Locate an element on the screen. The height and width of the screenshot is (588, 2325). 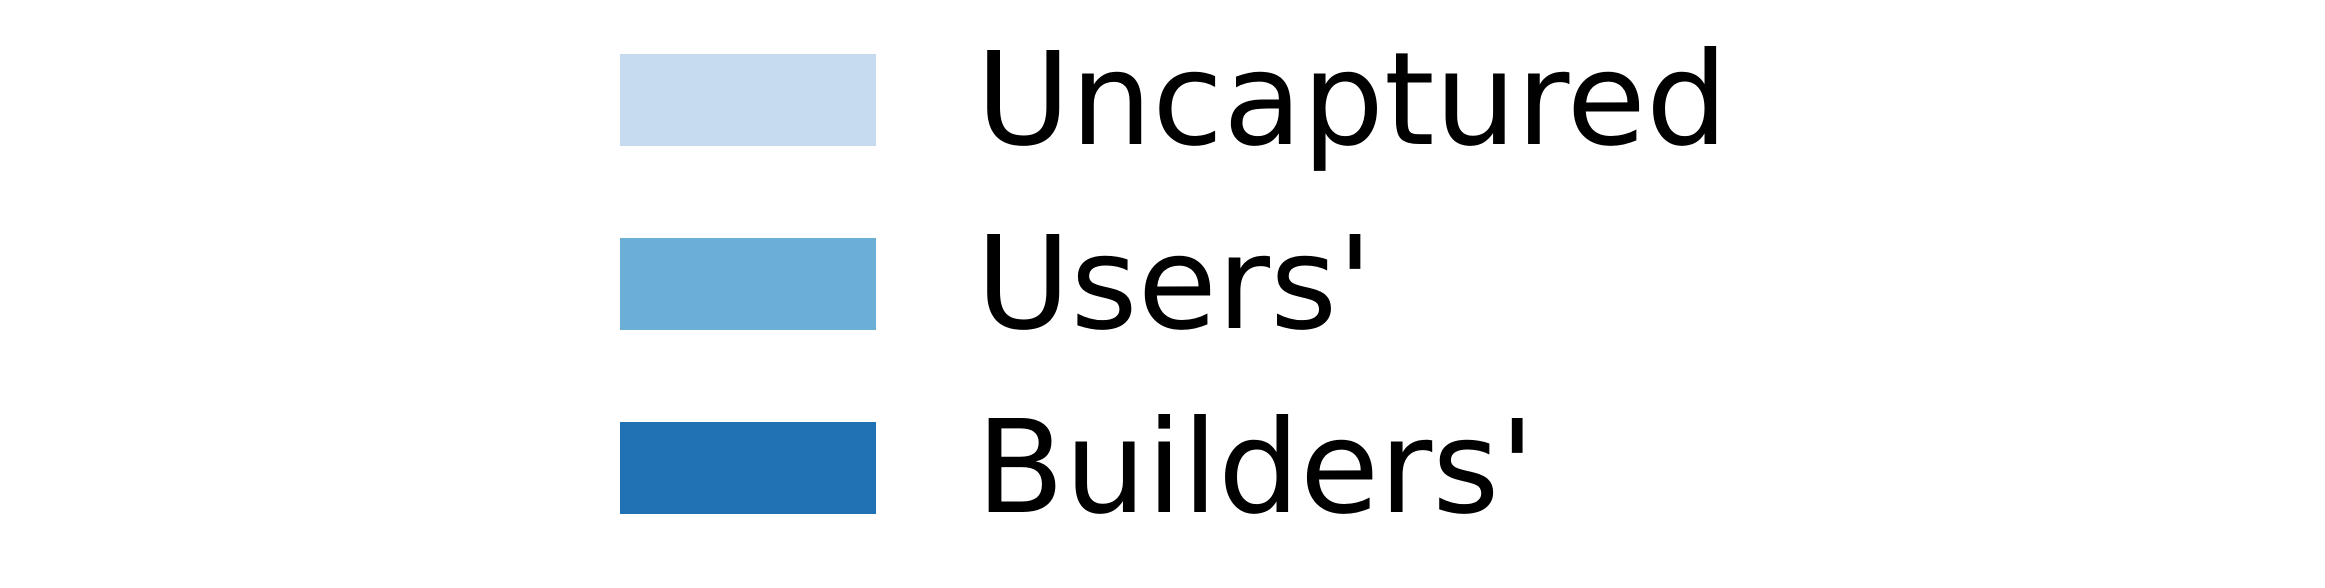
legend-swatch-builders is located at coordinates (748, 468).